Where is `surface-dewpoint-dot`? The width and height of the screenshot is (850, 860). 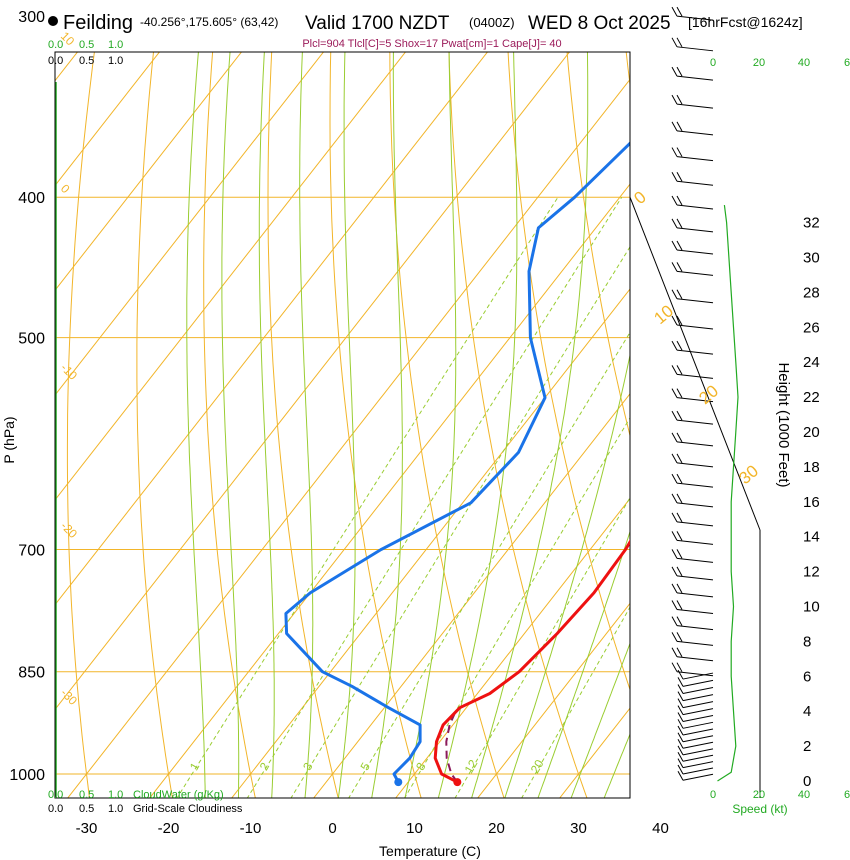 surface-dewpoint-dot is located at coordinates (398, 782).